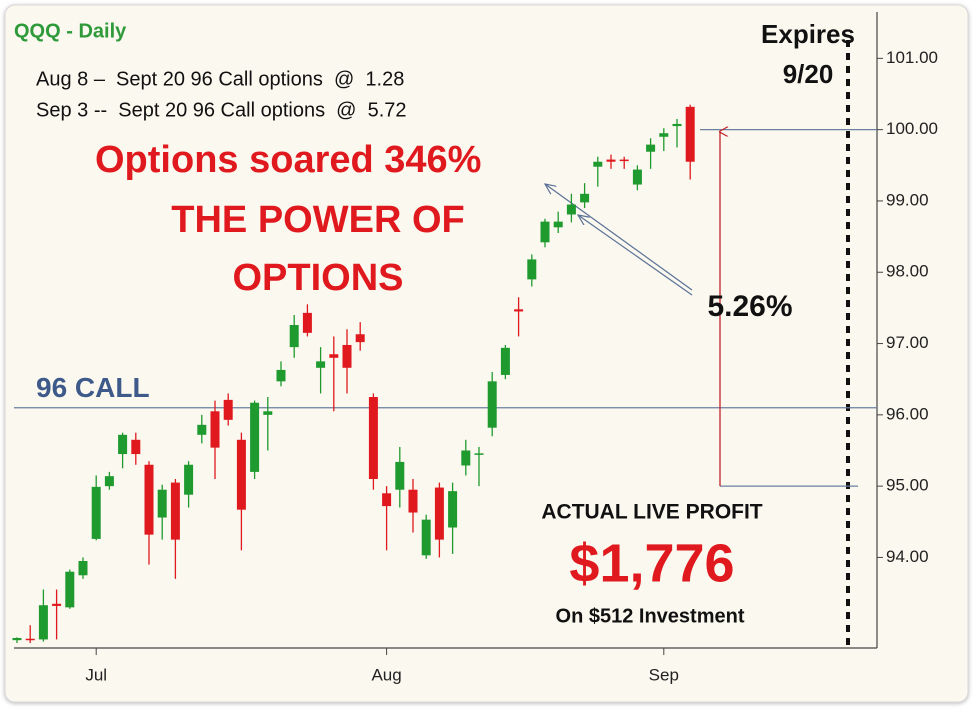 The height and width of the screenshot is (712, 975). Describe the element at coordinates (651, 563) in the screenshot. I see `profit: $1,776` at that location.